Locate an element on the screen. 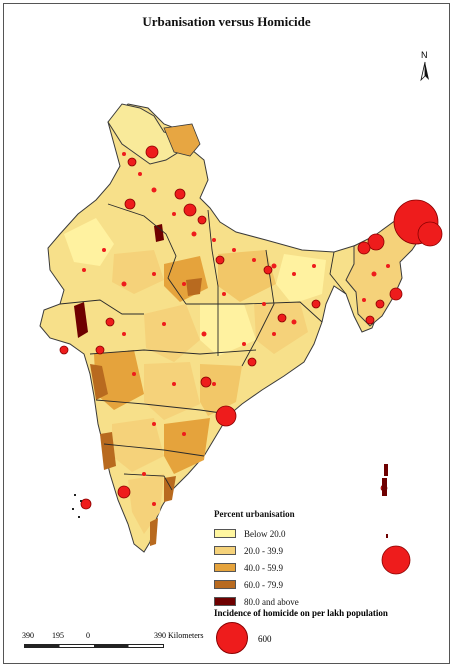  scale-bar: 390 195 0 390 Kilometers is located at coordinates (118, 641).